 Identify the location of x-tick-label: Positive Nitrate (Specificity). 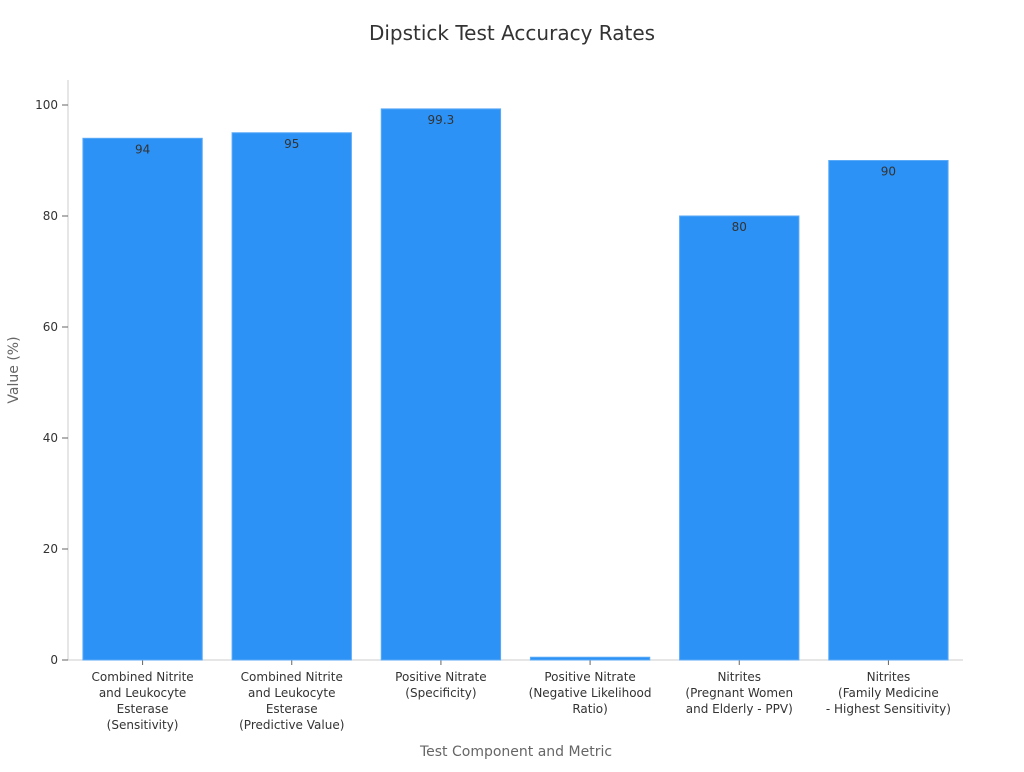
(440, 685).